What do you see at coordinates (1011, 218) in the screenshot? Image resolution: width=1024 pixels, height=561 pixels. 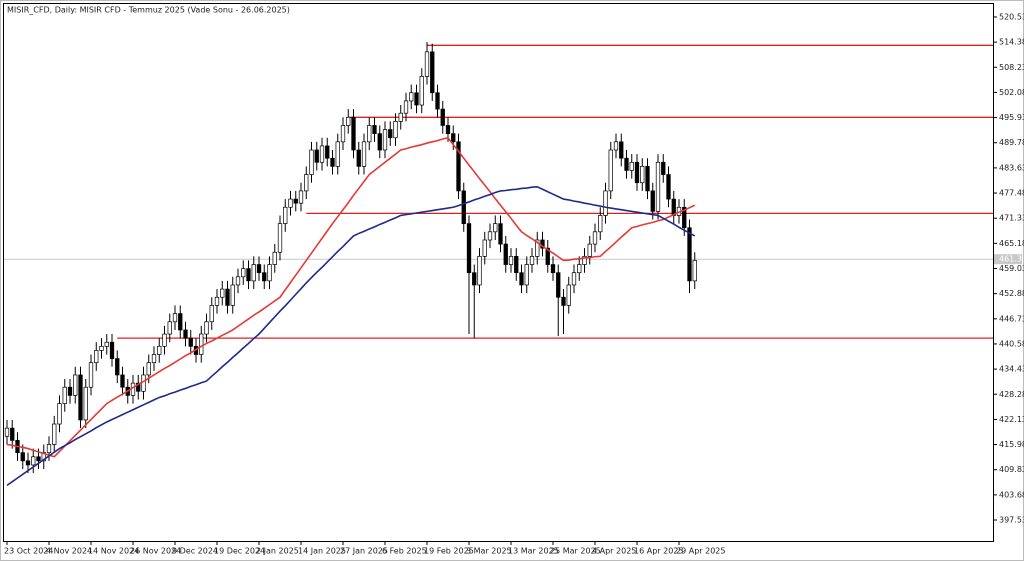 I see `y-tick-label: 471.33` at bounding box center [1011, 218].